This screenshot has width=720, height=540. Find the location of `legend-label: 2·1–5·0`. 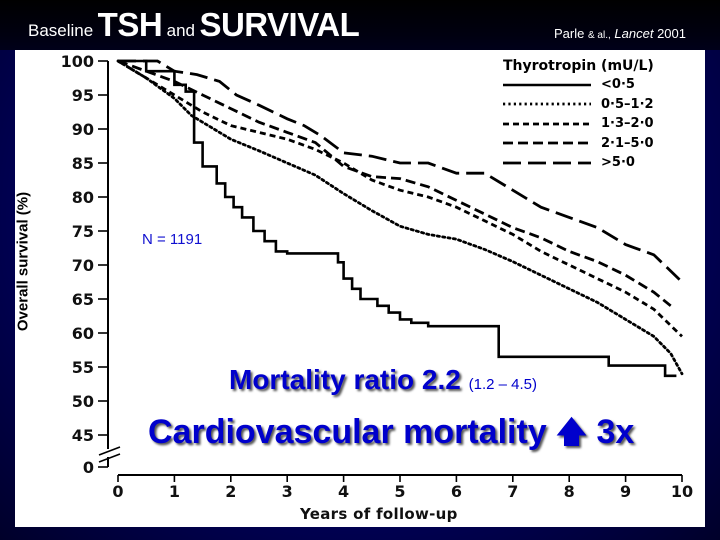

legend-label: 2·1–5·0 is located at coordinates (627, 143).